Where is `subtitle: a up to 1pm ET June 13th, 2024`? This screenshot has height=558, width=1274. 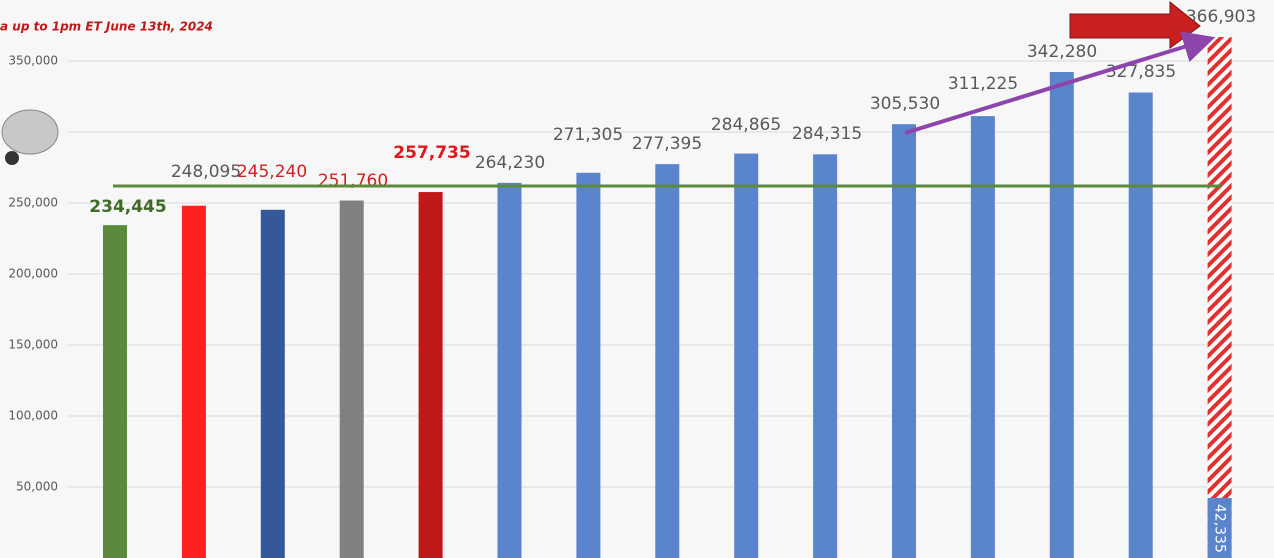 subtitle: a up to 1pm ET June 13th, 2024 is located at coordinates (106, 27).